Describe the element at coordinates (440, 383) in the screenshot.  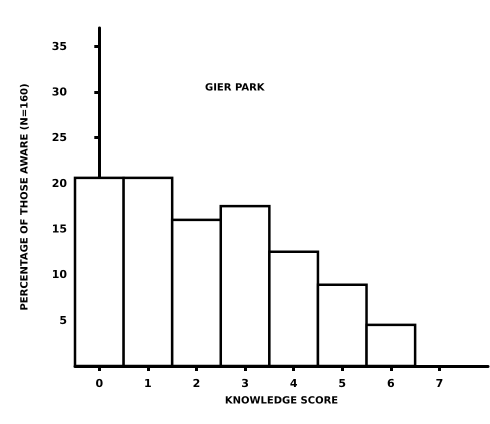
I see `x-tick-label: 7` at that location.